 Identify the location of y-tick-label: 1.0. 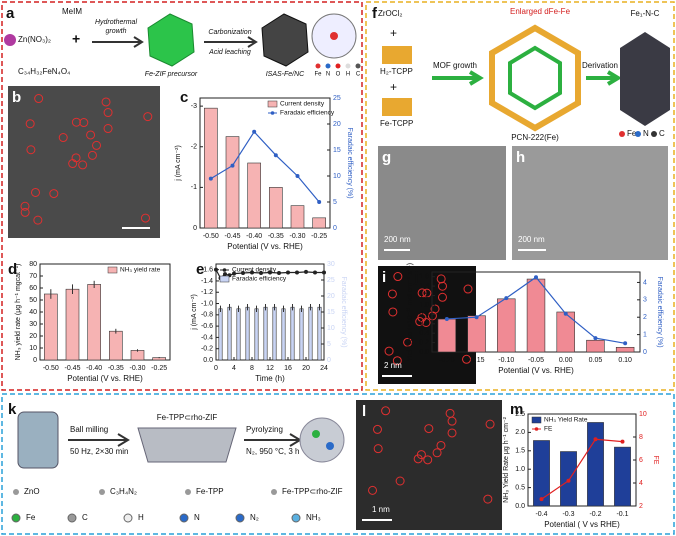
(424, 305).